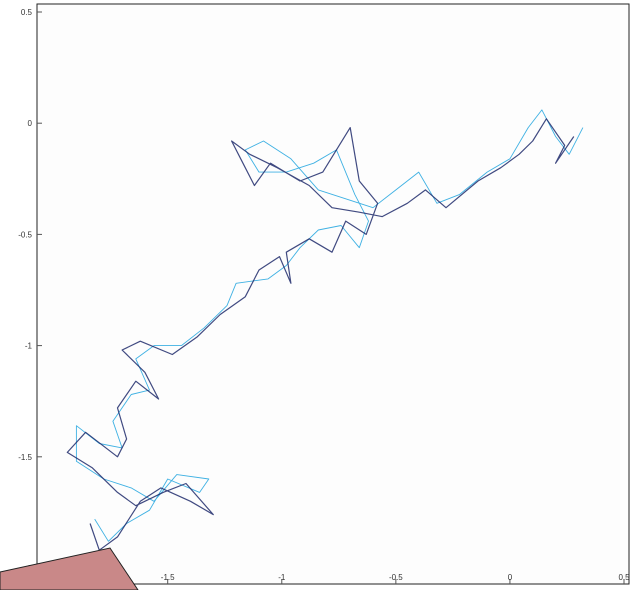 The height and width of the screenshot is (590, 633). I want to click on y-tick-label: 0, so click(30, 123).